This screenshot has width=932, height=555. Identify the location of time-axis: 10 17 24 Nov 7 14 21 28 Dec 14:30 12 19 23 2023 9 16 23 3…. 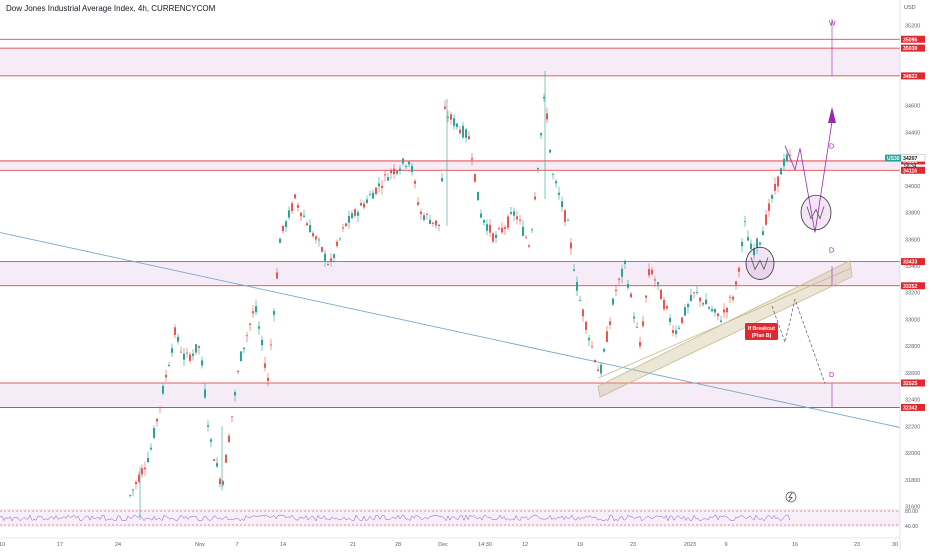
(450, 542).